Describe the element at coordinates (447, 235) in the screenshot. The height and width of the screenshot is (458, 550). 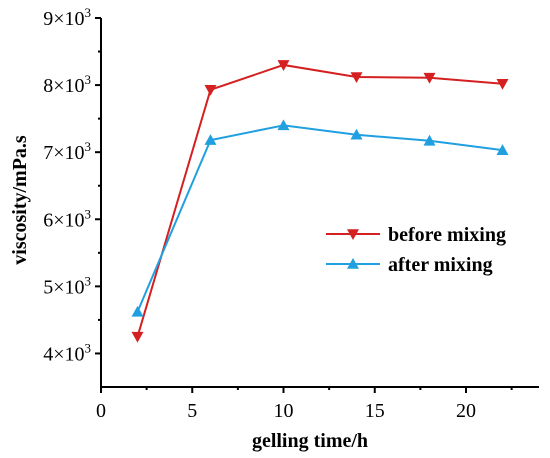
I see `legend-label: before mixing` at that location.